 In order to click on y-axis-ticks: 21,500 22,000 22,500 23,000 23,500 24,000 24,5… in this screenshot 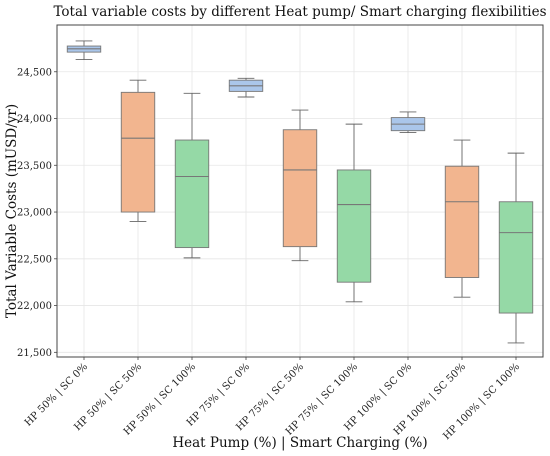, I will do `click(37, 213)`.